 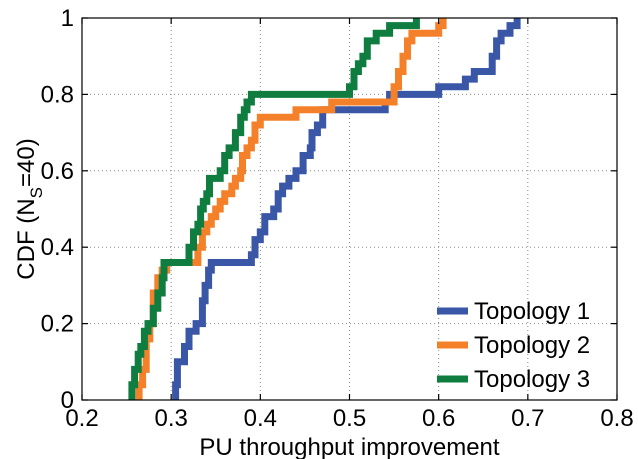 What do you see at coordinates (57, 171) in the screenshot?
I see `y-tick-label: 0.6` at bounding box center [57, 171].